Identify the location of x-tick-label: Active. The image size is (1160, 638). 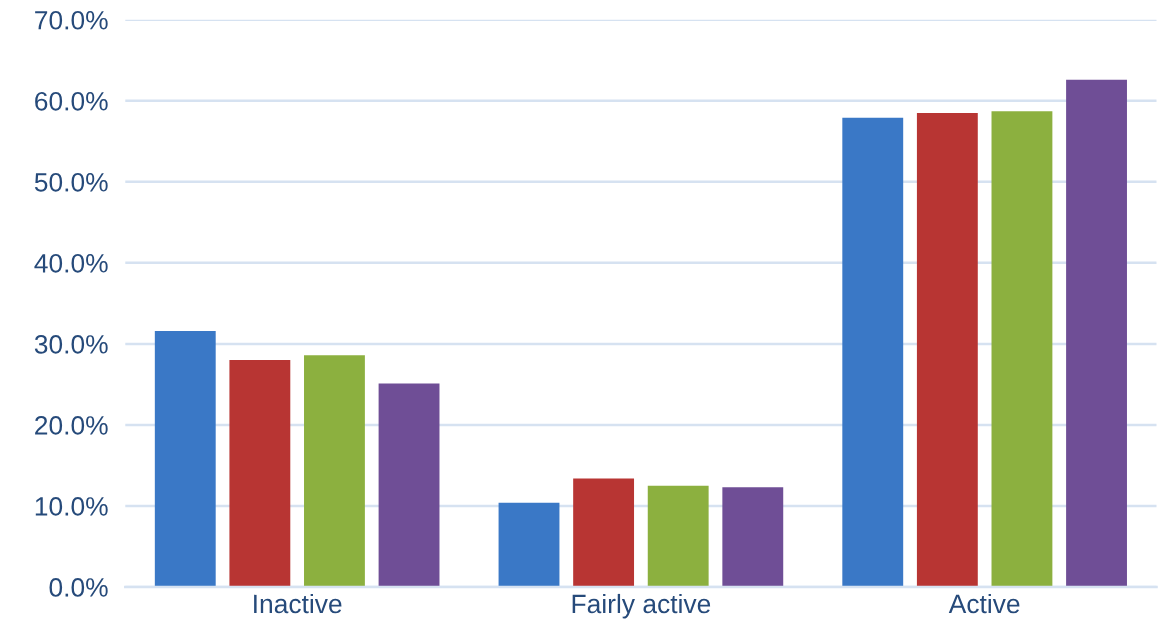
(984, 603).